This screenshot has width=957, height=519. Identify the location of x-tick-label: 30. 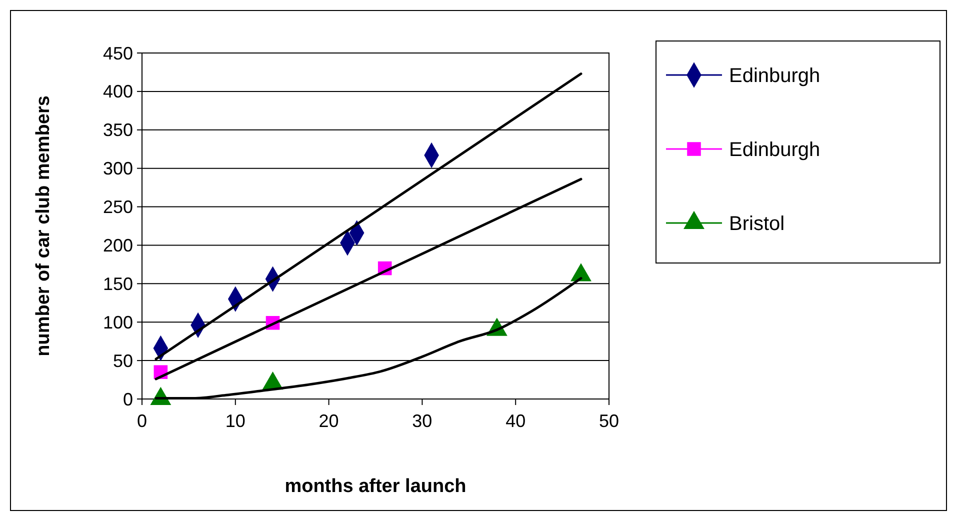
(422, 421).